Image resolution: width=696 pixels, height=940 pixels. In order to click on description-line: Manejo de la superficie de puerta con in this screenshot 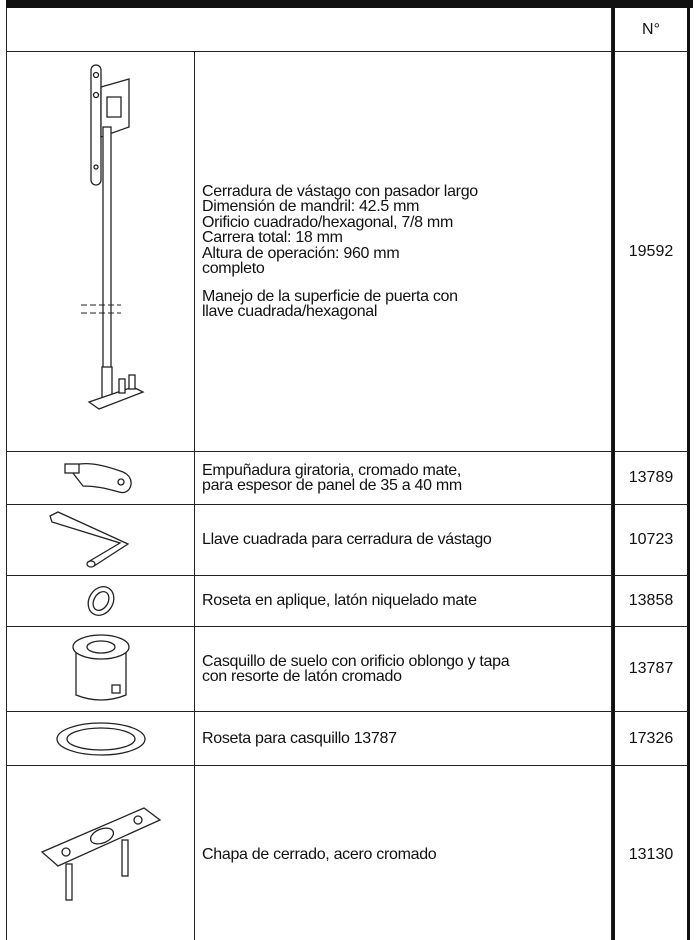, I will do `click(330, 296)`.